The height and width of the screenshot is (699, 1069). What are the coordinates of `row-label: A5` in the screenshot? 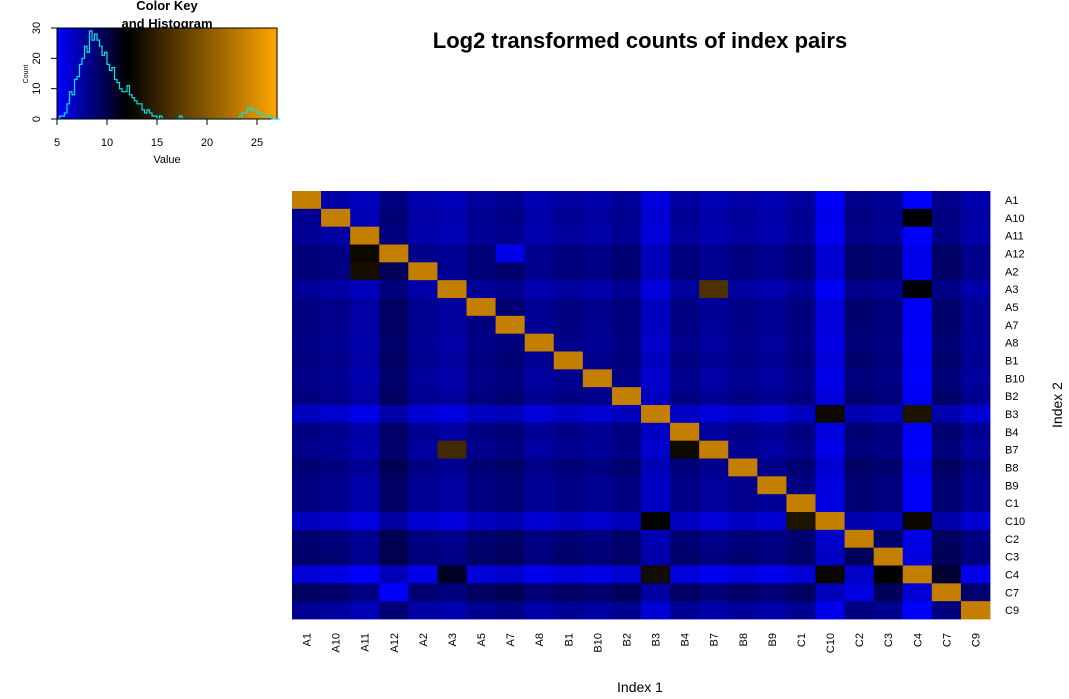 It's located at (1011, 308).